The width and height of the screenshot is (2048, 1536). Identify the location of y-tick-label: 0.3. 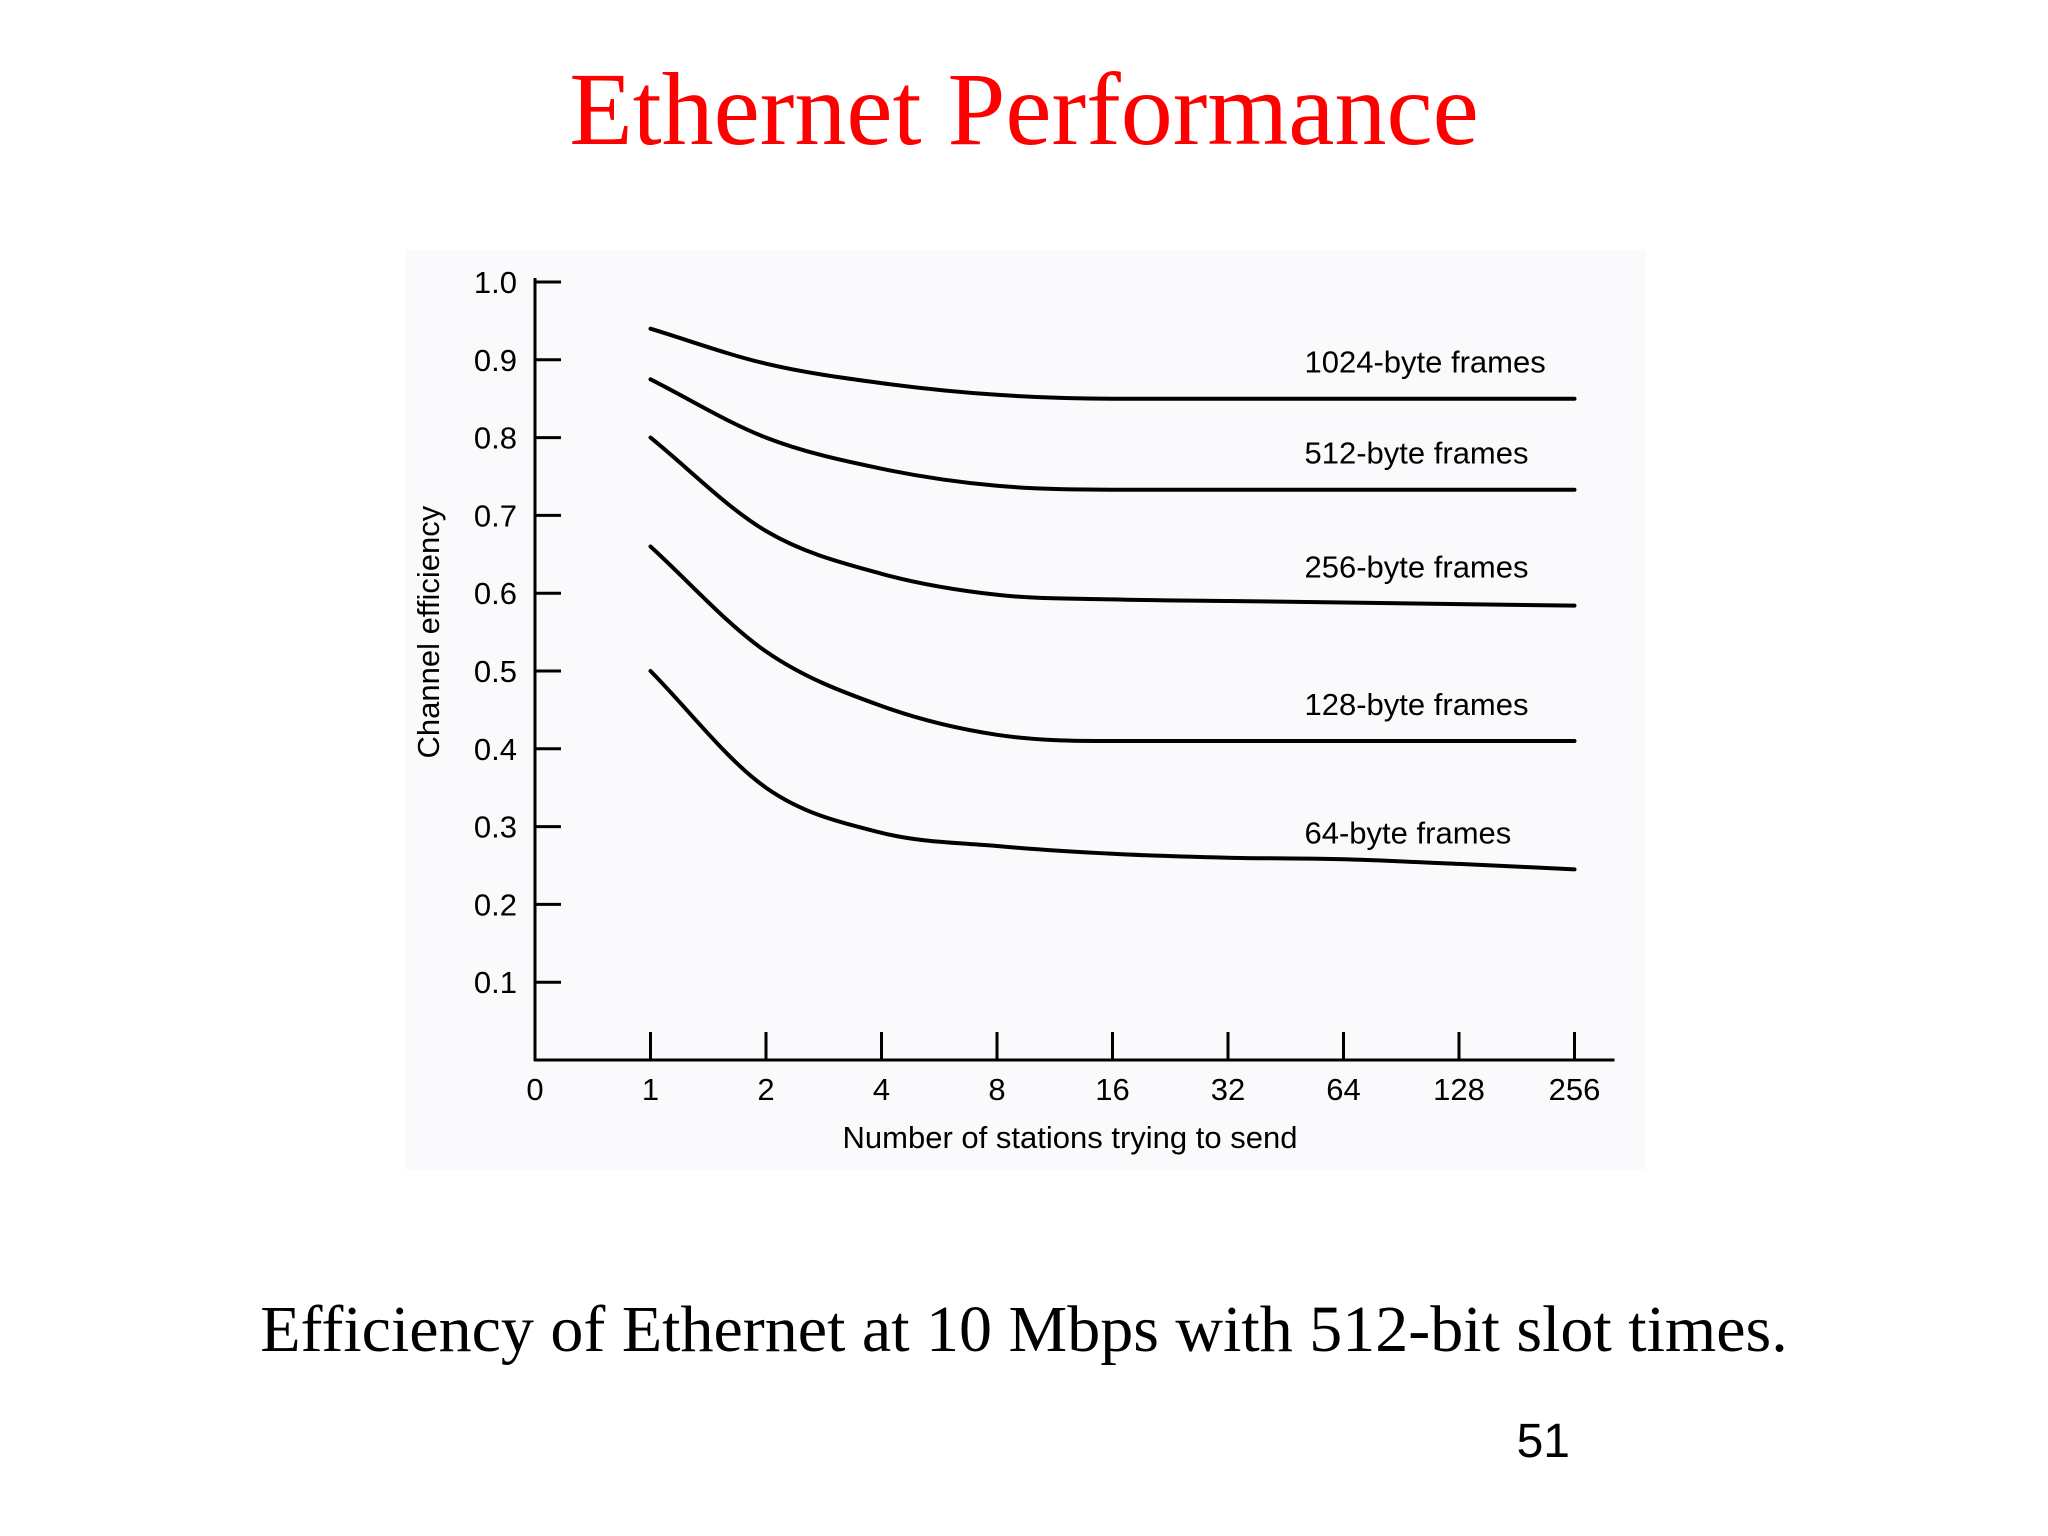
(495, 827).